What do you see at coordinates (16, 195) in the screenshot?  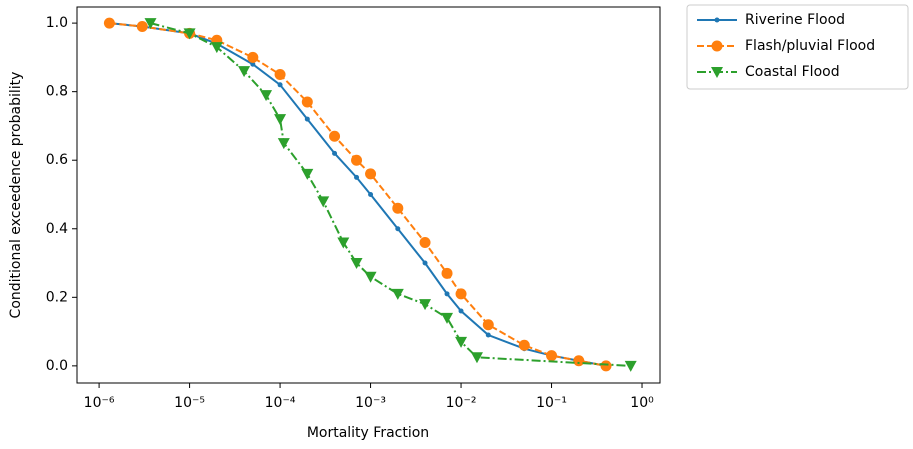 I see `y-axis-label: Conditional exceedence probability` at bounding box center [16, 195].